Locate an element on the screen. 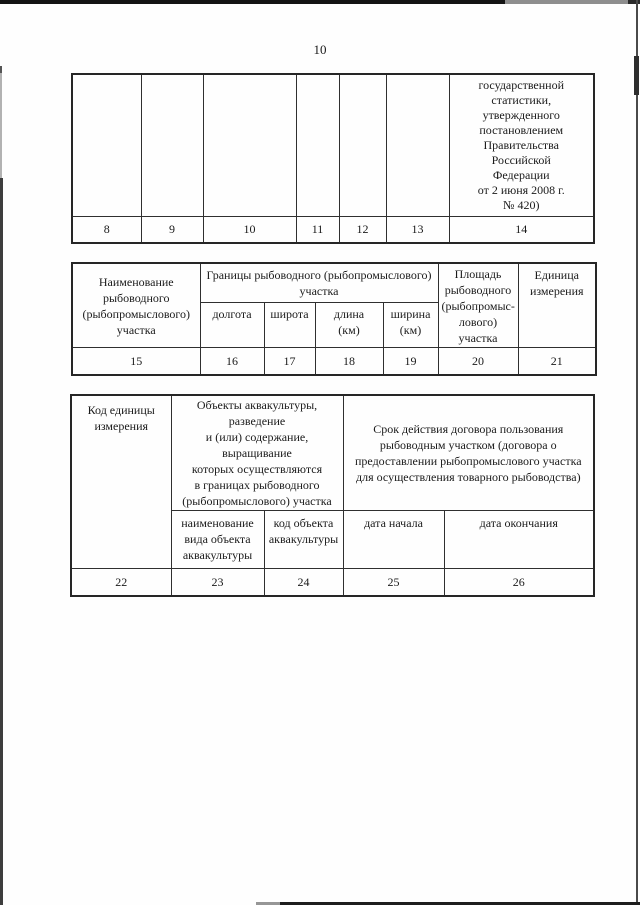  column-number-cell: 24 is located at coordinates (303, 582).